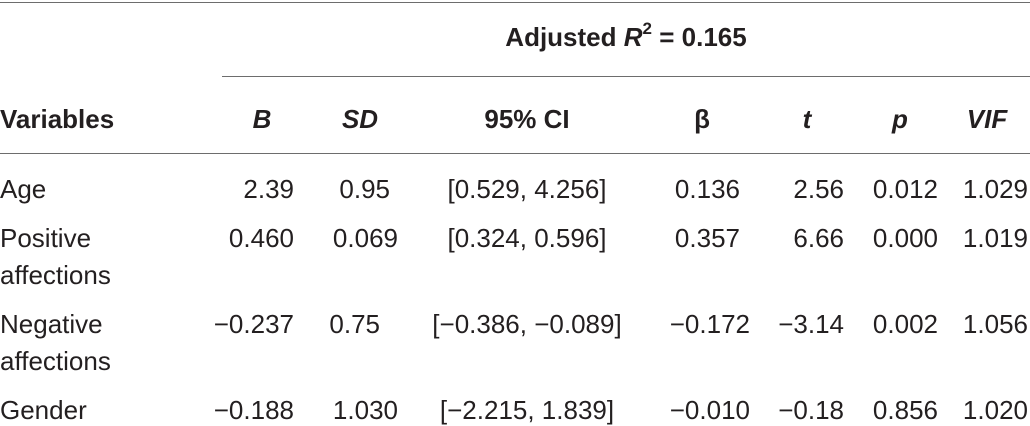  What do you see at coordinates (515, 153) in the screenshot?
I see `header-rule` at bounding box center [515, 153].